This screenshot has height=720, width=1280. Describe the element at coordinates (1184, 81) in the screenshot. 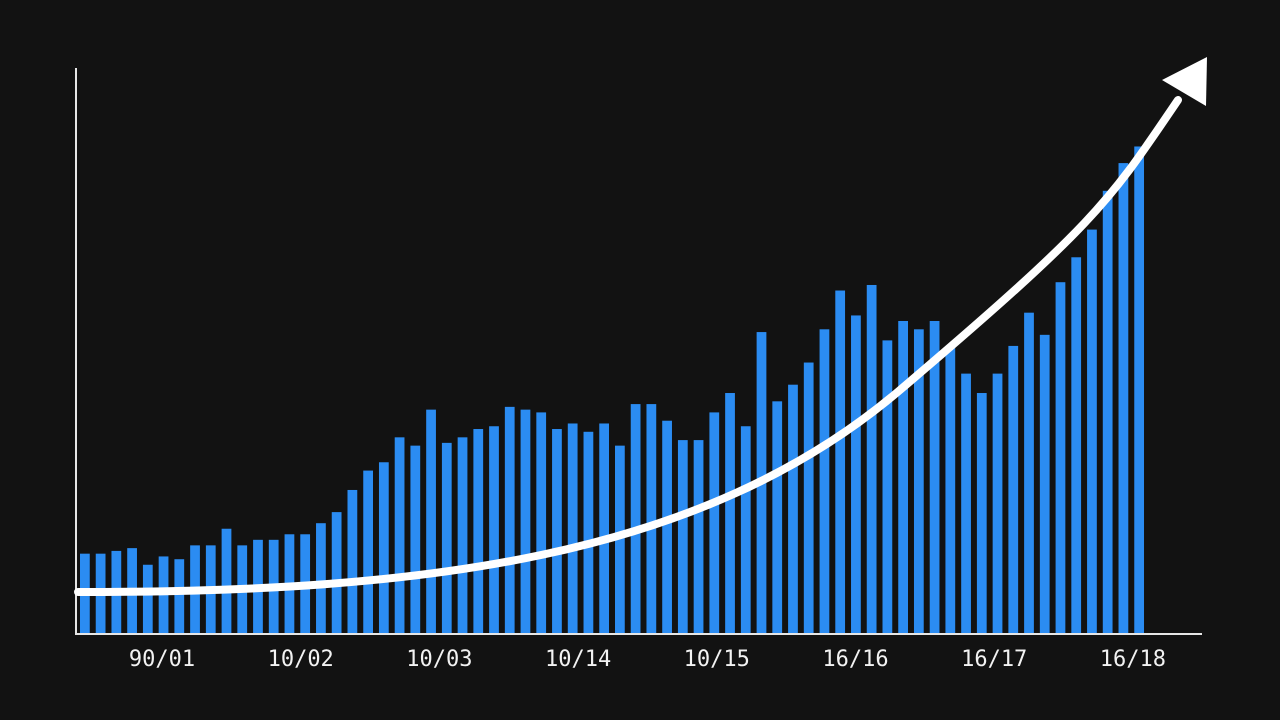

I see `trend-arrow-head` at that location.